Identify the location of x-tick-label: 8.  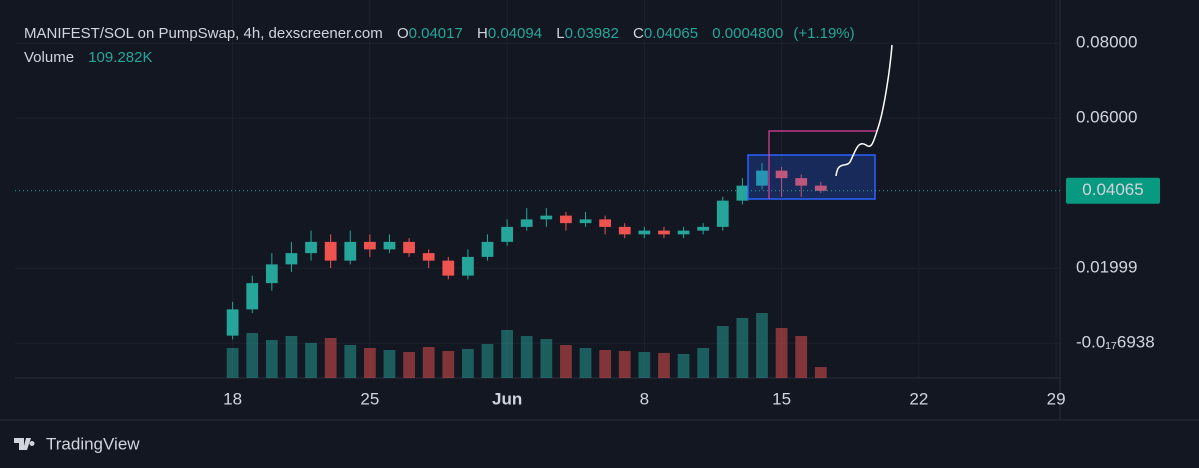
(644, 398).